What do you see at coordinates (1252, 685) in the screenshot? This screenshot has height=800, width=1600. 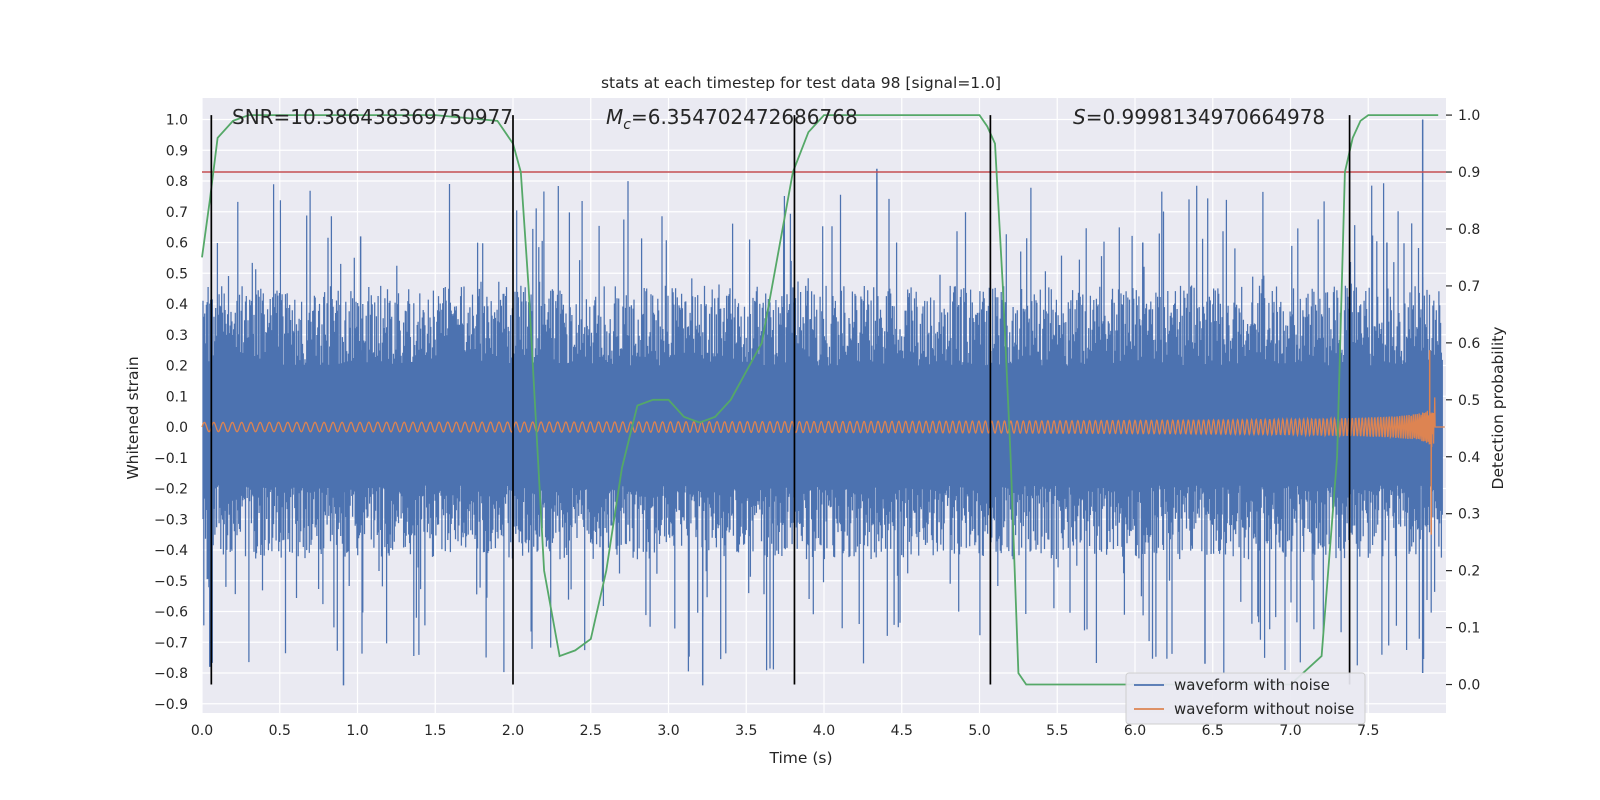 I see `legend-label-noise: waveform with noise` at bounding box center [1252, 685].